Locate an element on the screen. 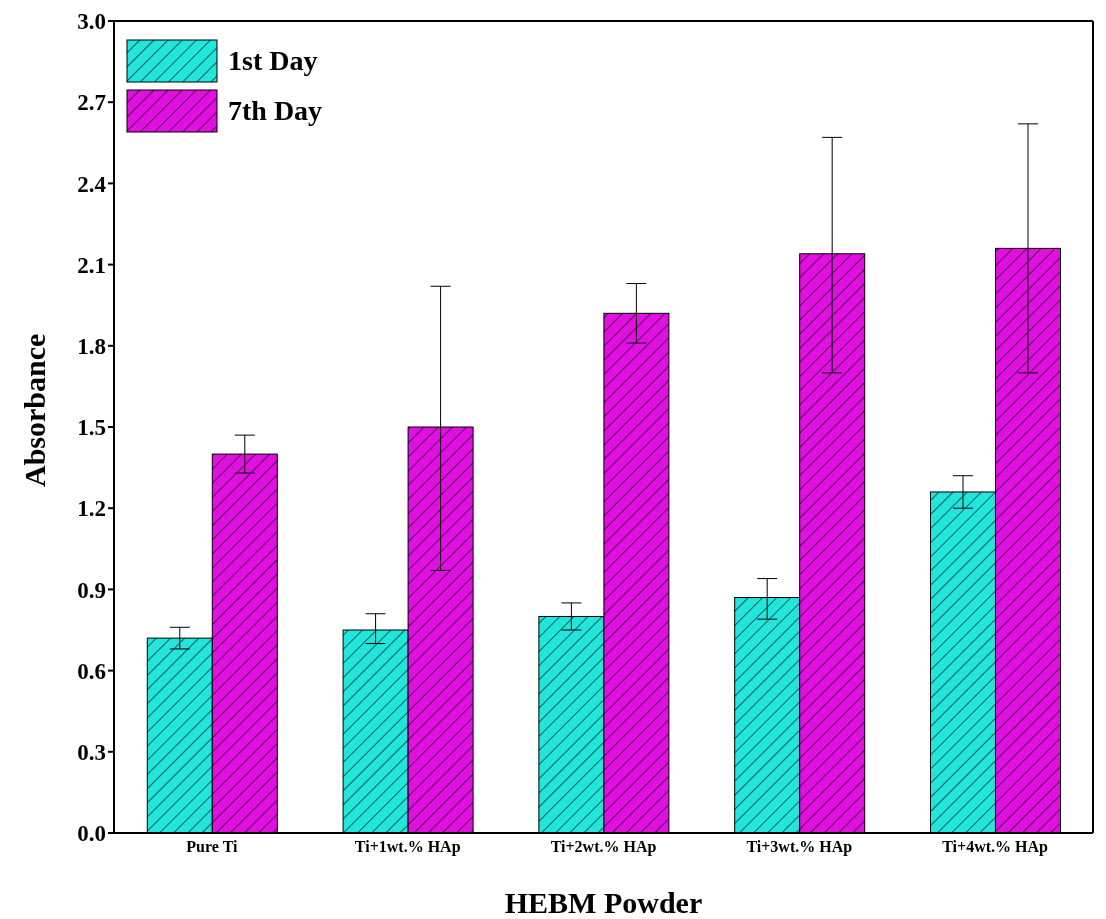 This screenshot has height=919, width=1106. x-tick-label: Ti+4wt.% HAp is located at coordinates (995, 847).